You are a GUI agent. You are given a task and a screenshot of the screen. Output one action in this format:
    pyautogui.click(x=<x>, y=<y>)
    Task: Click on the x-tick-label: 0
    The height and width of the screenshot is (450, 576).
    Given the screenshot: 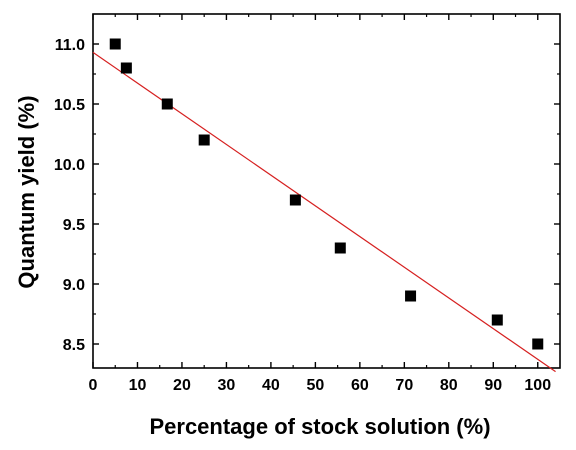 What is the action you would take?
    pyautogui.click(x=93, y=385)
    